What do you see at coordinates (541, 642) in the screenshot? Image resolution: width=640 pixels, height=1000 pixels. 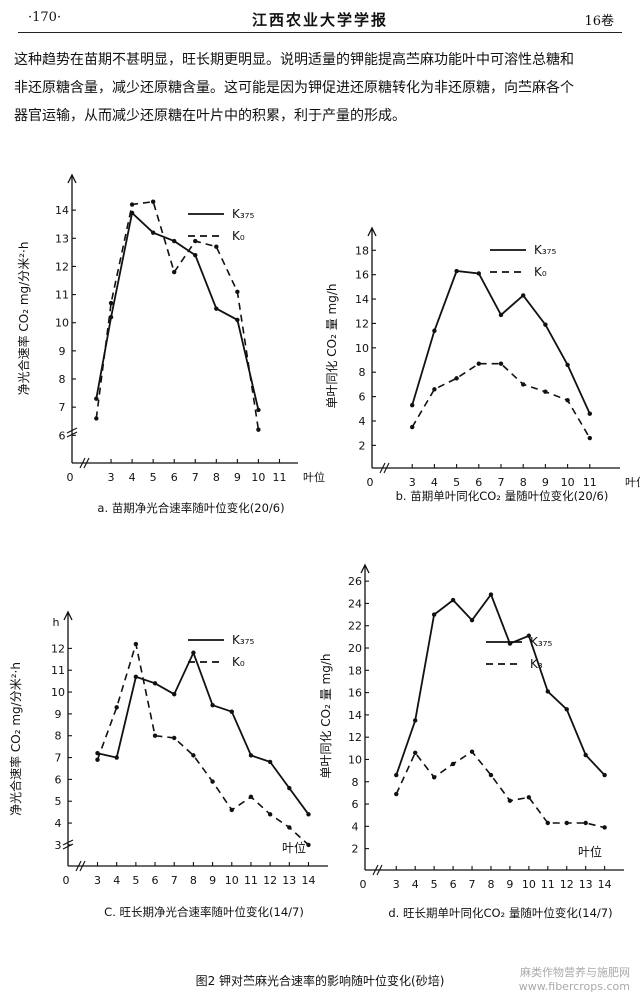 I see `legend-label: K₃₇₅` at bounding box center [541, 642].